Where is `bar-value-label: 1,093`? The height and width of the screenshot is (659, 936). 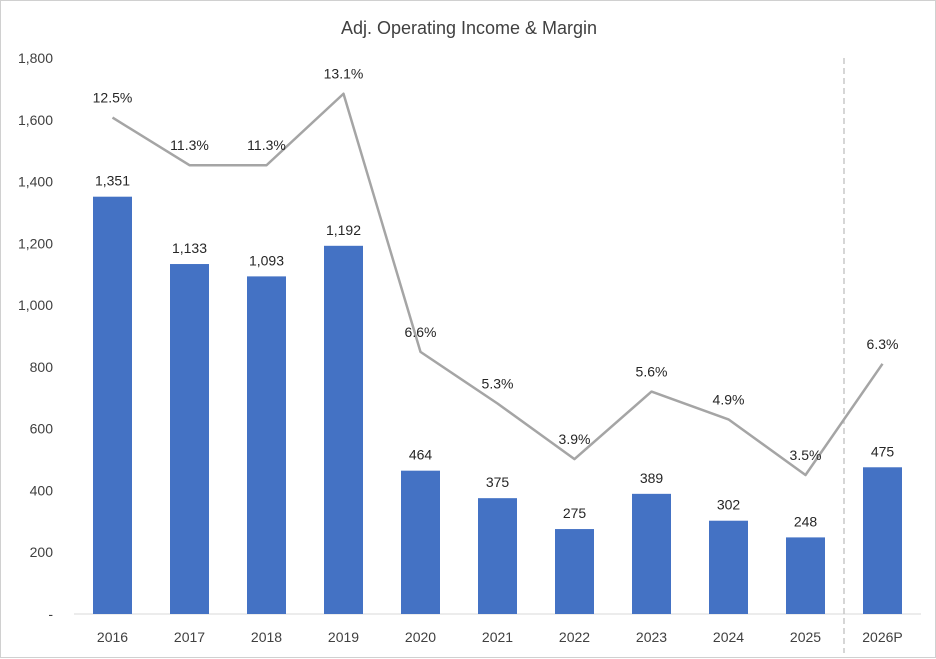
bar-value-label: 1,093 is located at coordinates (266, 260).